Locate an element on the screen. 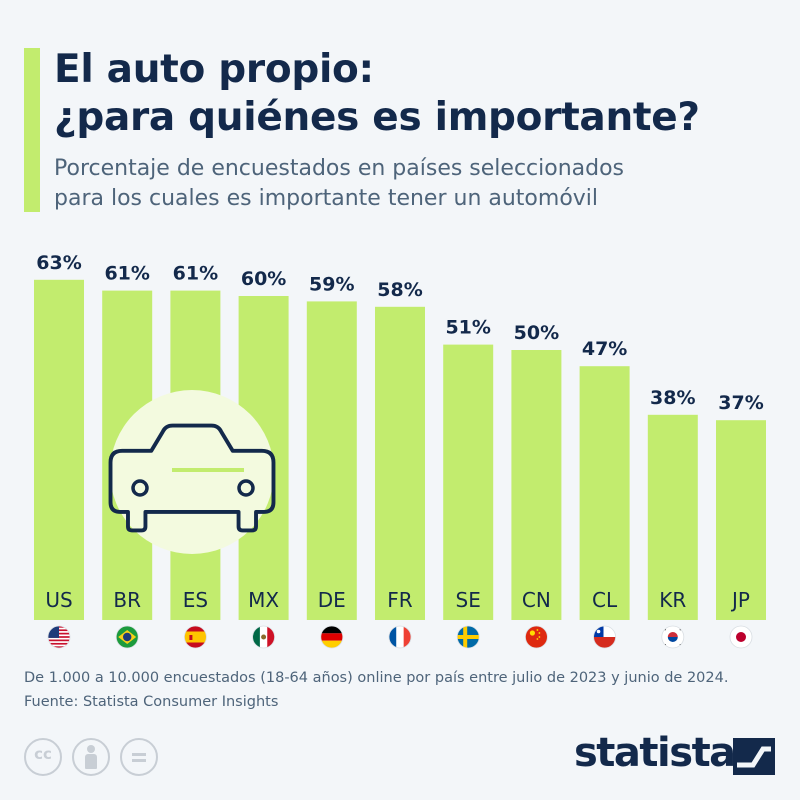 The height and width of the screenshot is (800, 800). flag-es-icon is located at coordinates (195, 637).